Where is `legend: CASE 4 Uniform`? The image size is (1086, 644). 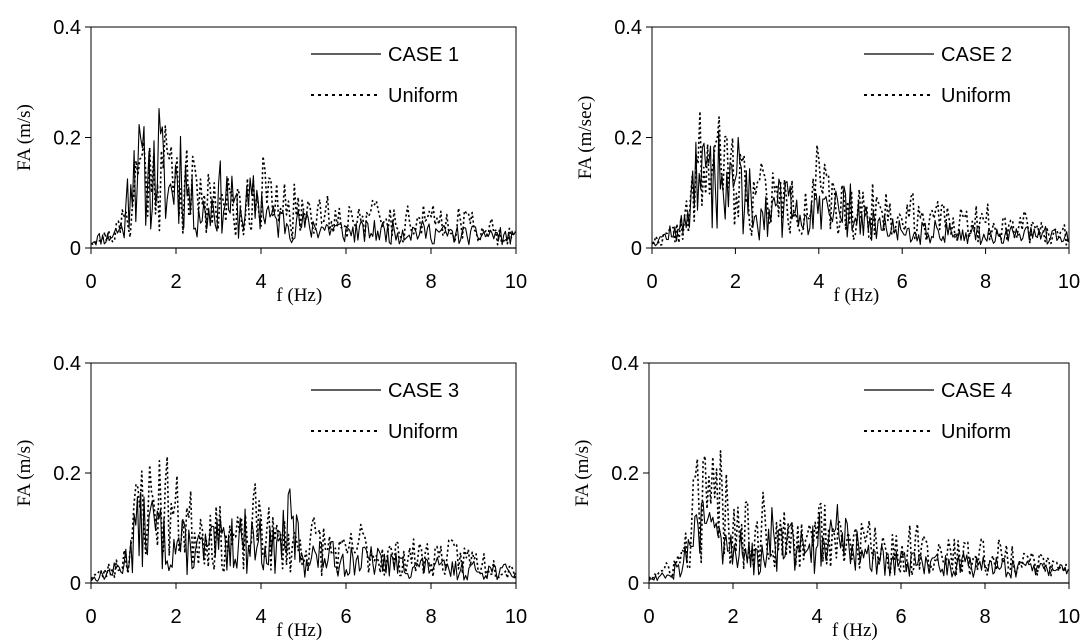 legend: CASE 4 Uniform is located at coordinates (938, 411).